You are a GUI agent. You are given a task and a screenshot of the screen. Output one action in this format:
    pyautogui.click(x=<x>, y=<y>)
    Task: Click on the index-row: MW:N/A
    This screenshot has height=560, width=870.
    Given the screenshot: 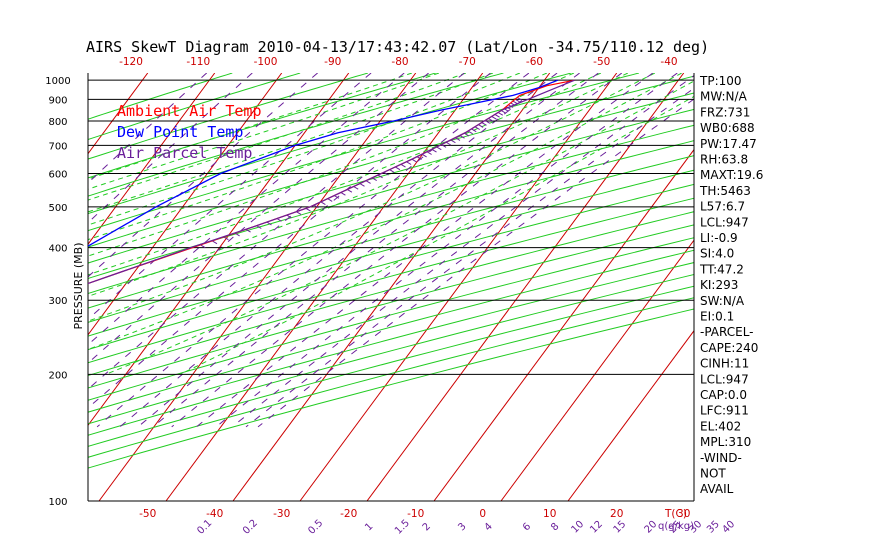 What is the action you would take?
    pyautogui.click(x=724, y=97)
    